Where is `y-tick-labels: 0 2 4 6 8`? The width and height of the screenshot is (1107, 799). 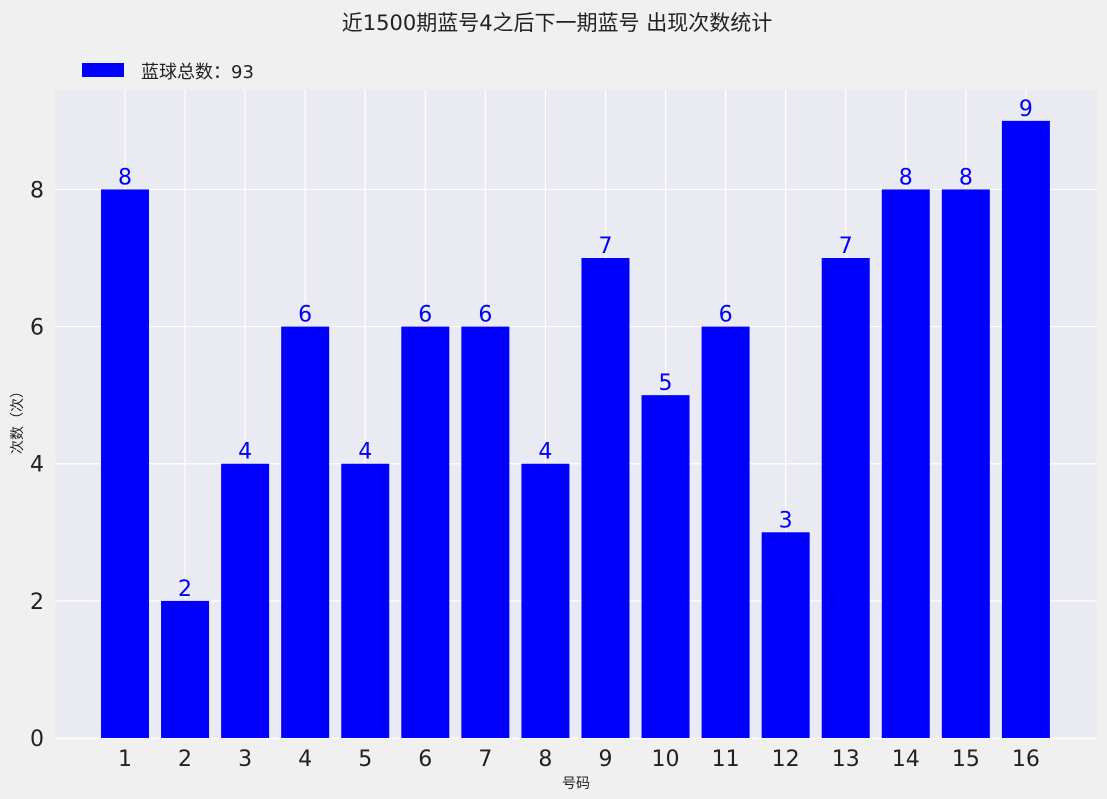
y-tick-labels: 0 2 4 6 8 is located at coordinates (37, 465).